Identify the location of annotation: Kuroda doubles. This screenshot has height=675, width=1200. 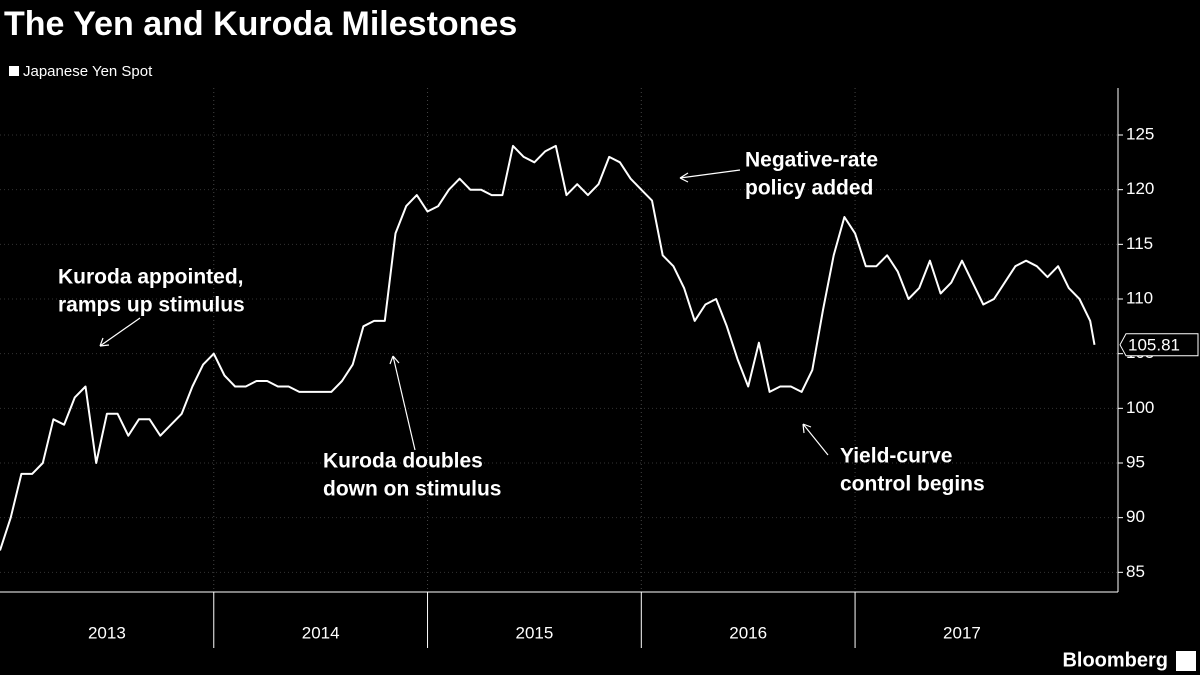
(403, 461).